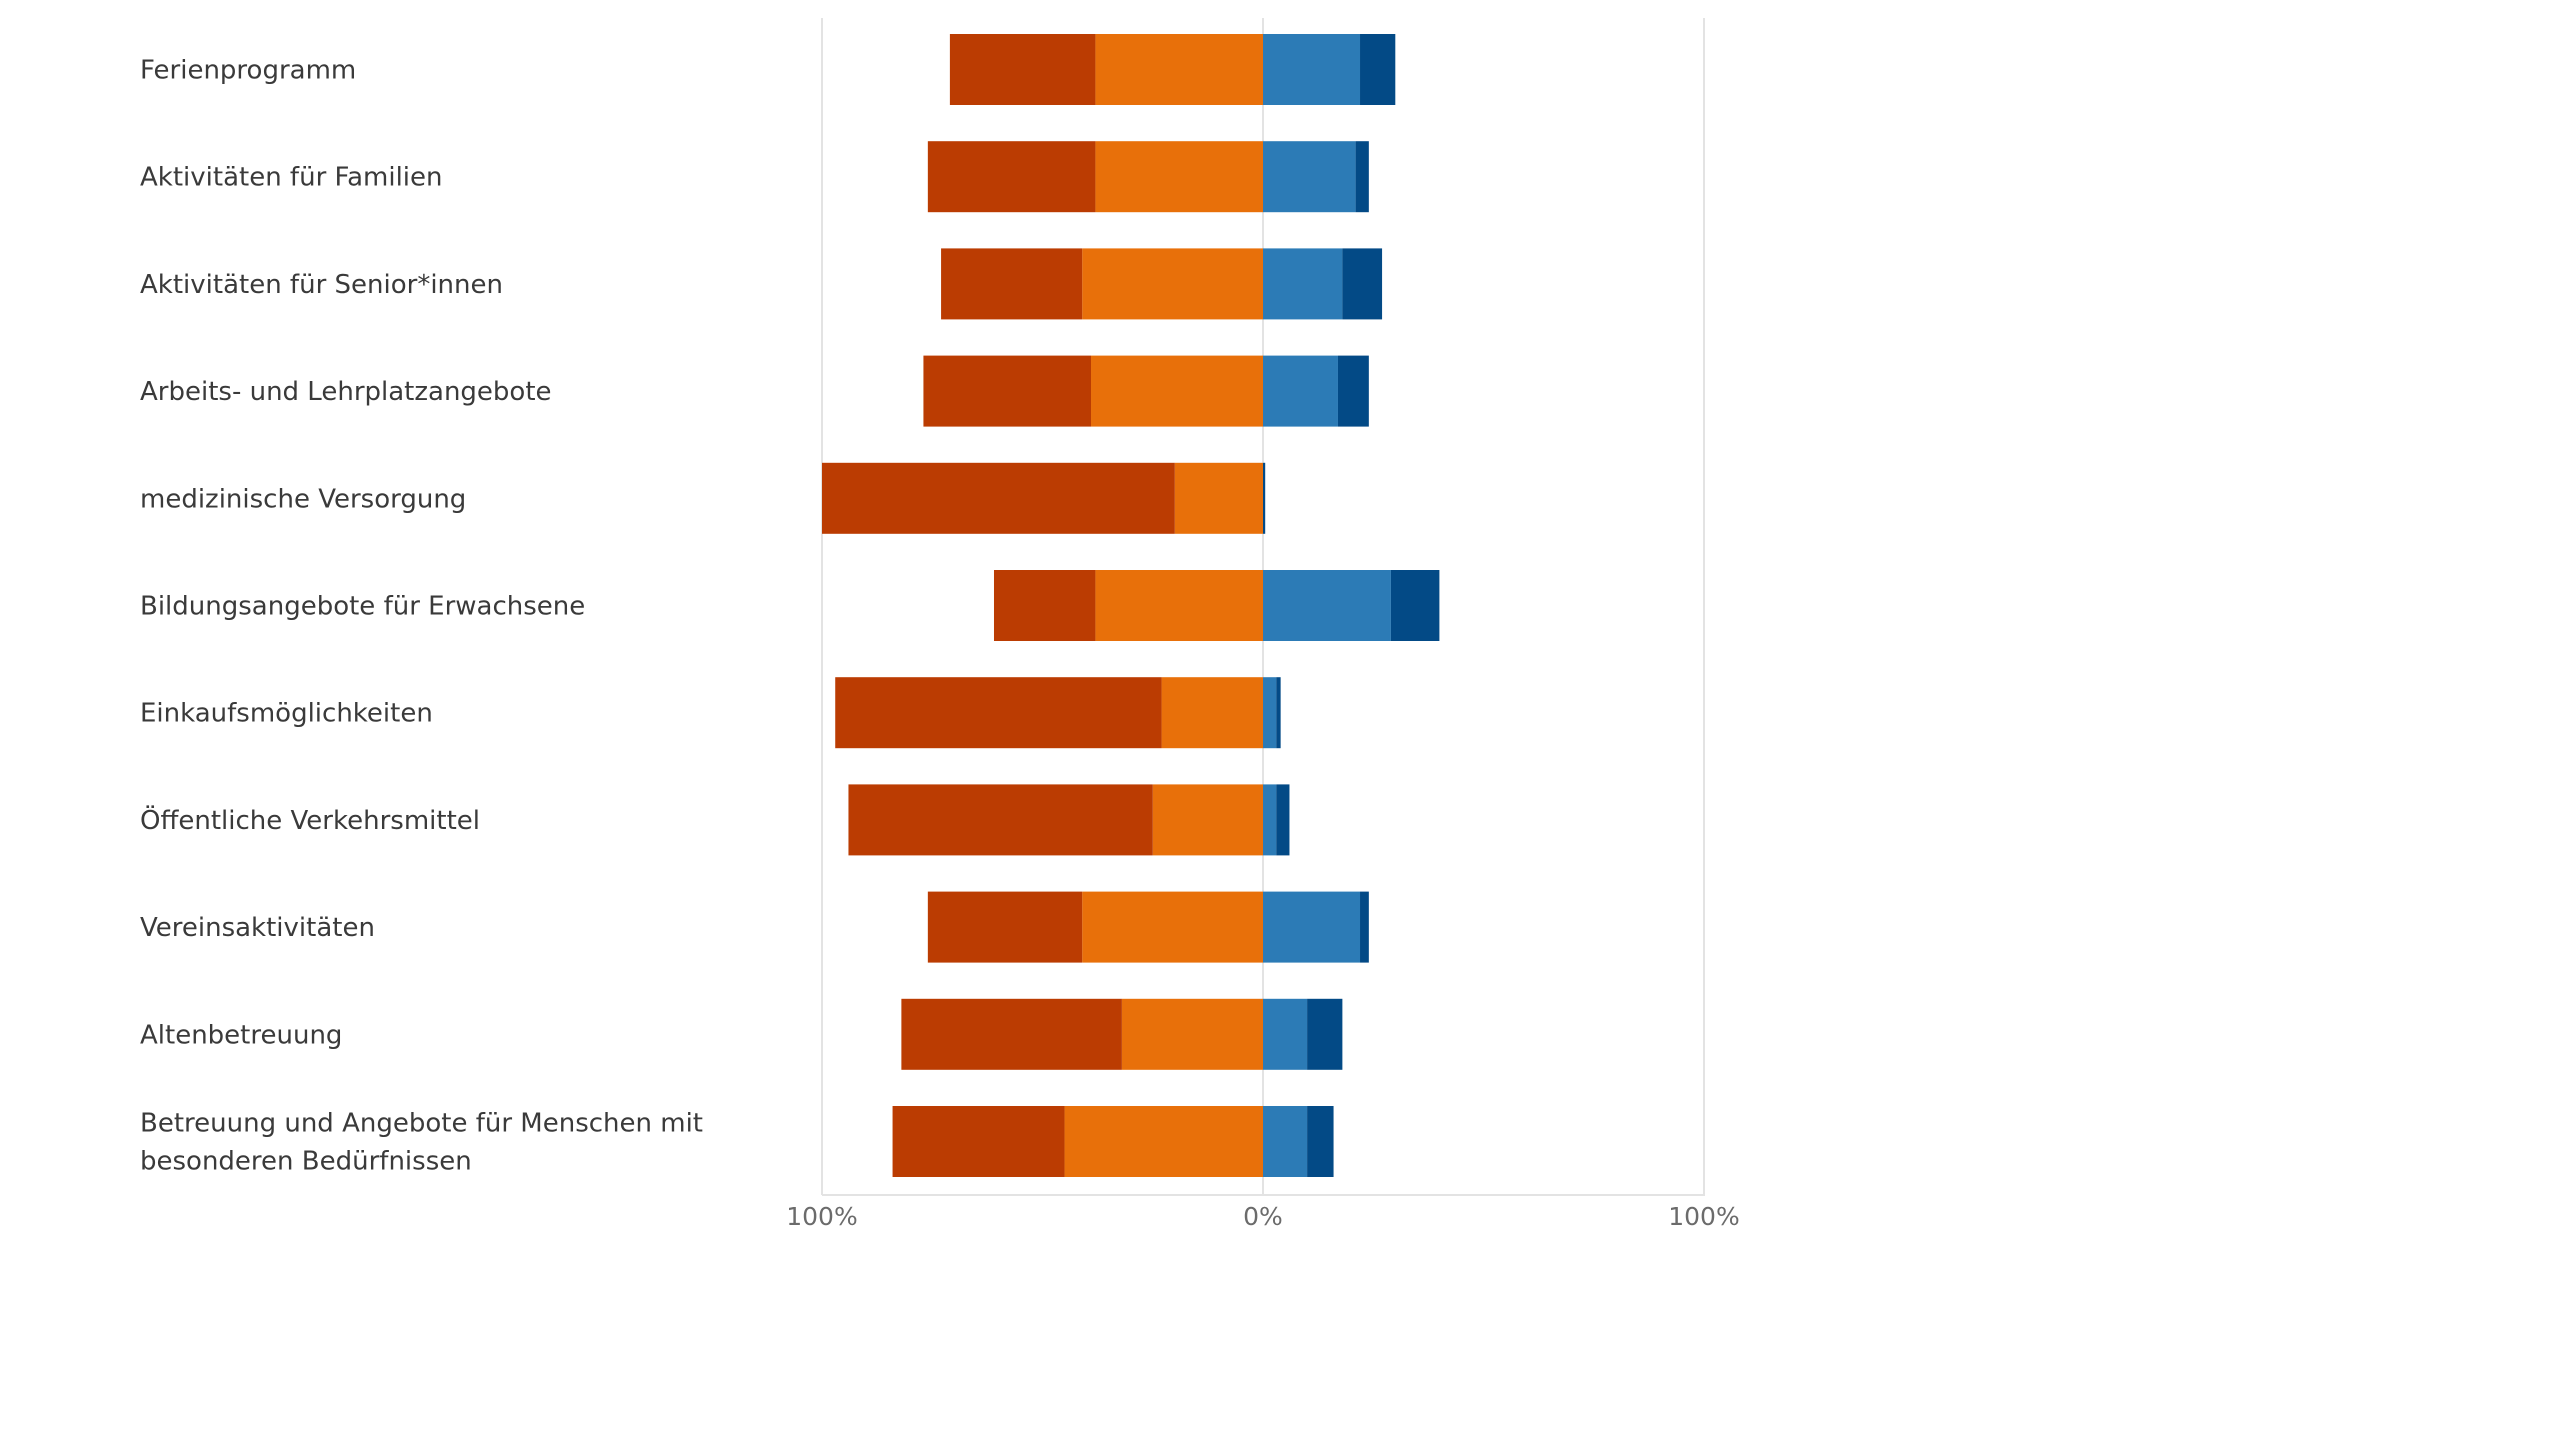 The height and width of the screenshot is (1440, 2560). I want to click on category-label-line: Vereinsaktivitäten, so click(257, 928).